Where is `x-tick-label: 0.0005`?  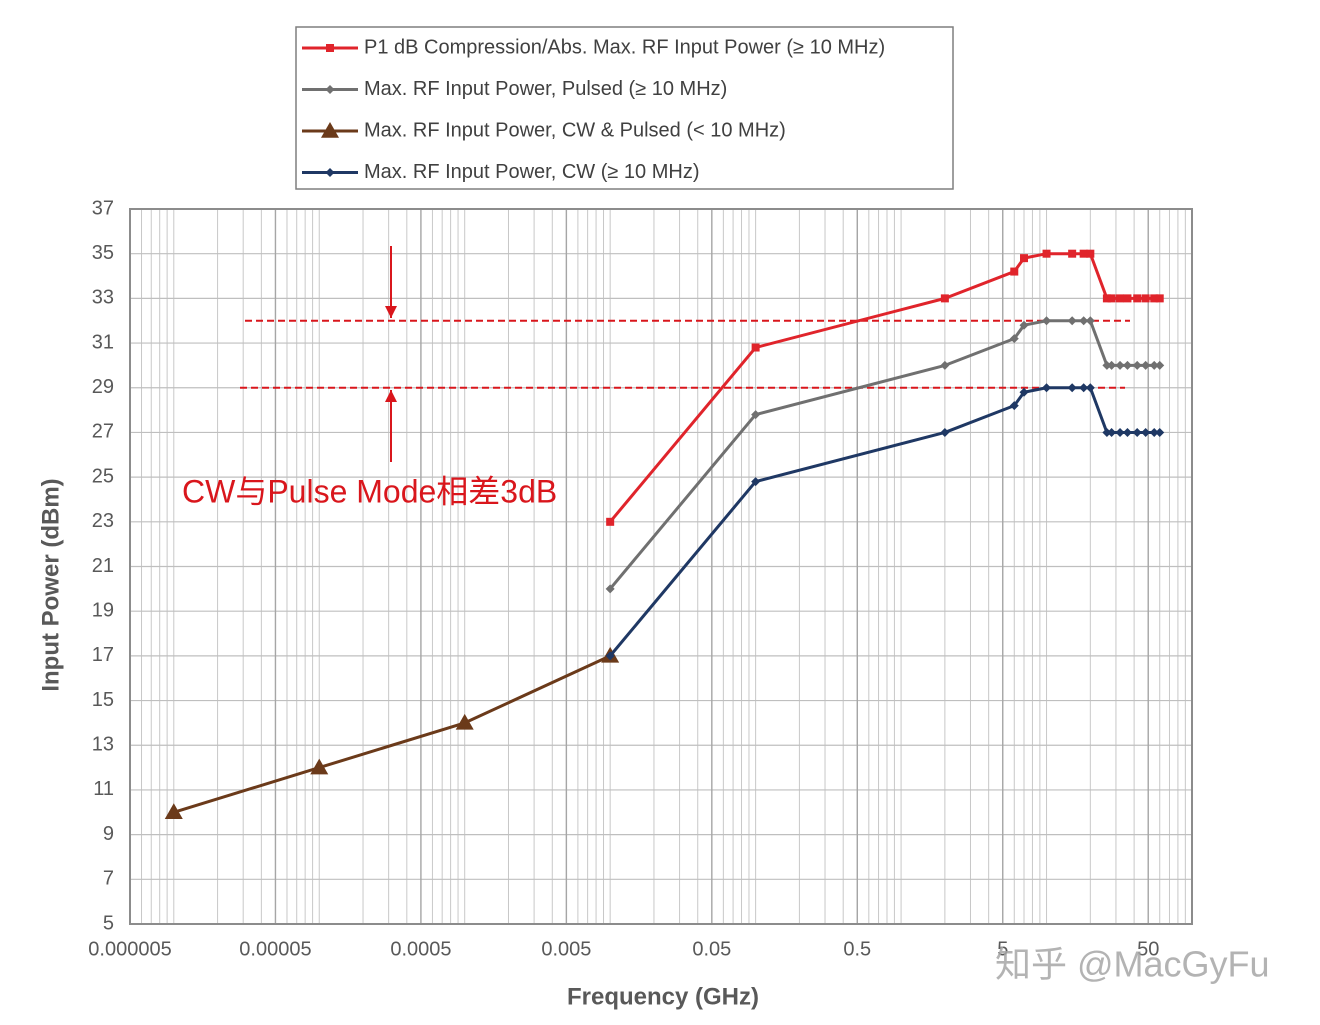
x-tick-label: 0.0005 is located at coordinates (420, 949).